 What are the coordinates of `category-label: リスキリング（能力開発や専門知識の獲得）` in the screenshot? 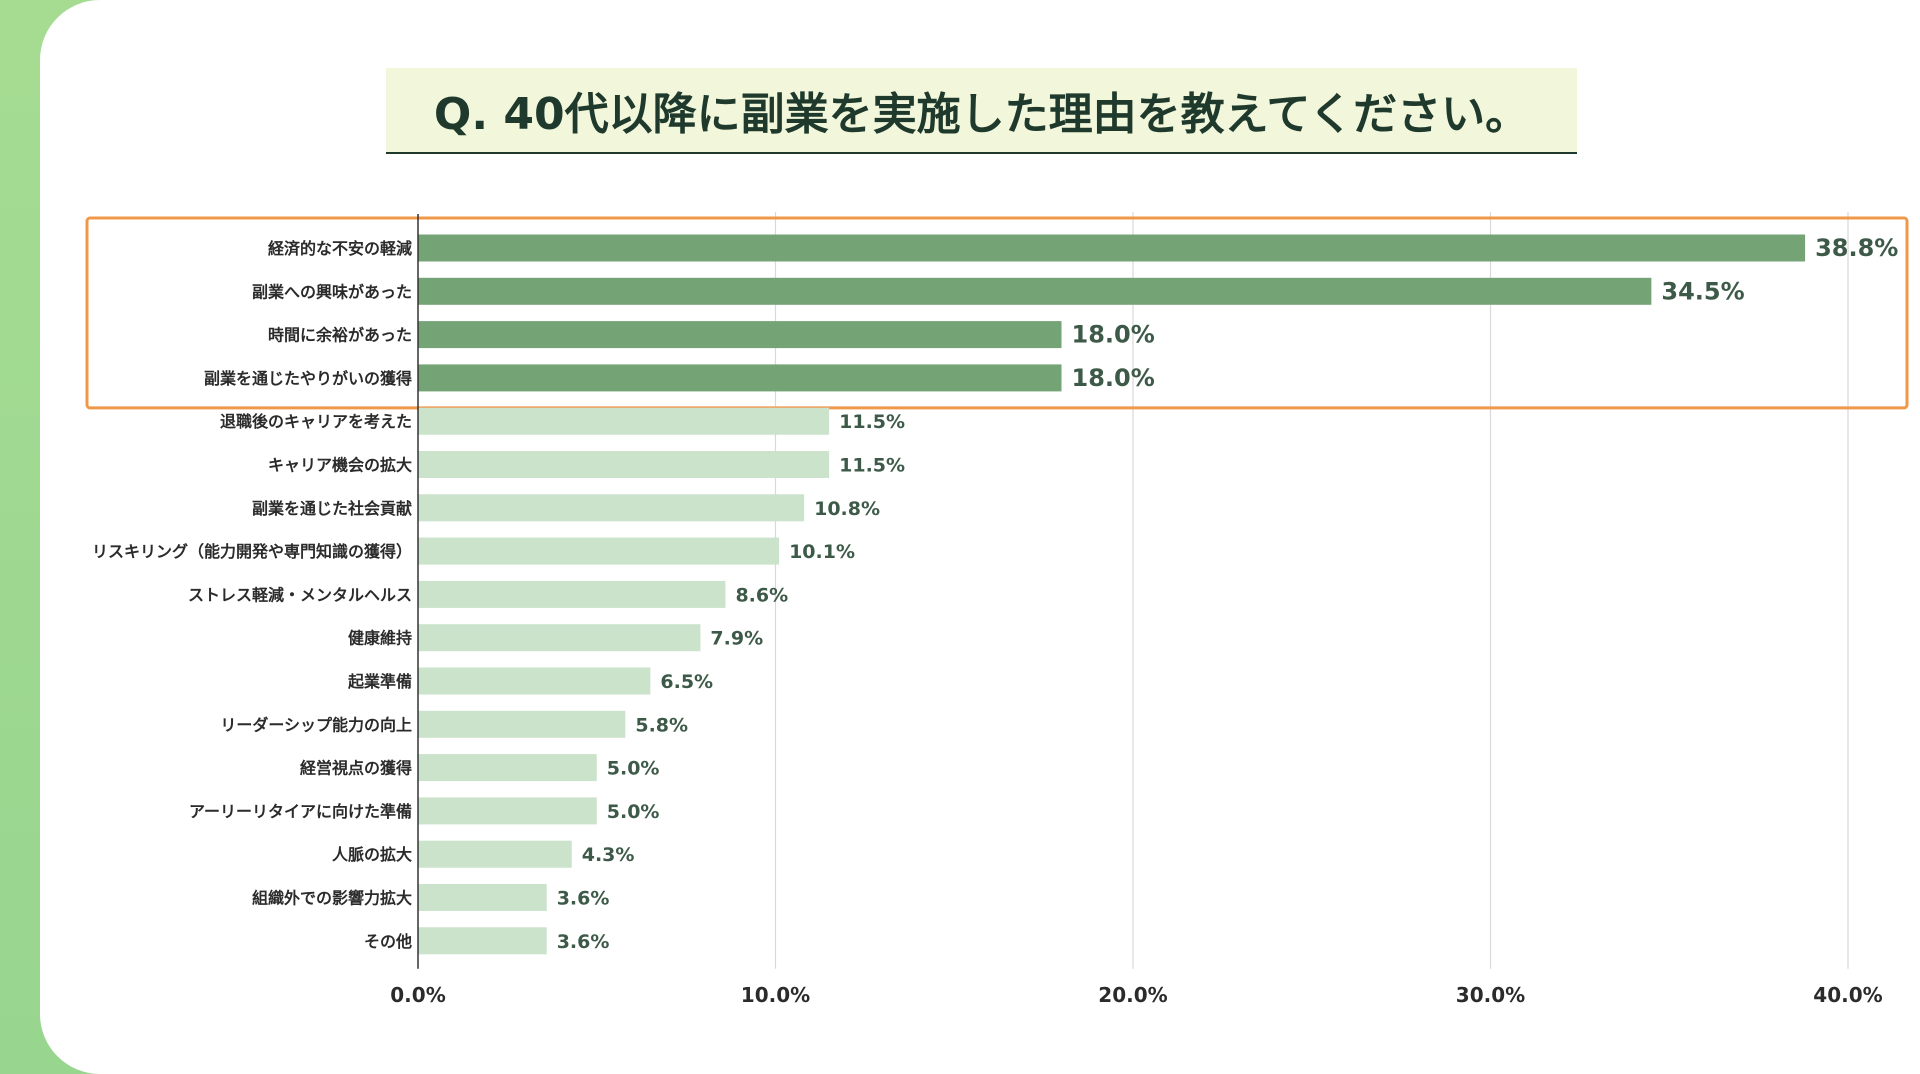 It's located at (252, 551).